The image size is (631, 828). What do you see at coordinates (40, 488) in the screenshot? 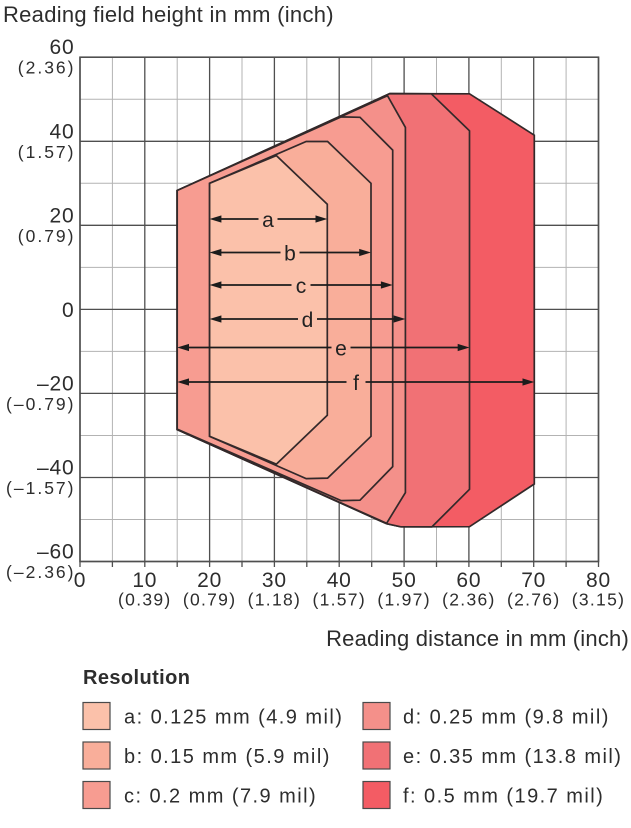
I see `svg-text: (–1.57)` at bounding box center [40, 488].